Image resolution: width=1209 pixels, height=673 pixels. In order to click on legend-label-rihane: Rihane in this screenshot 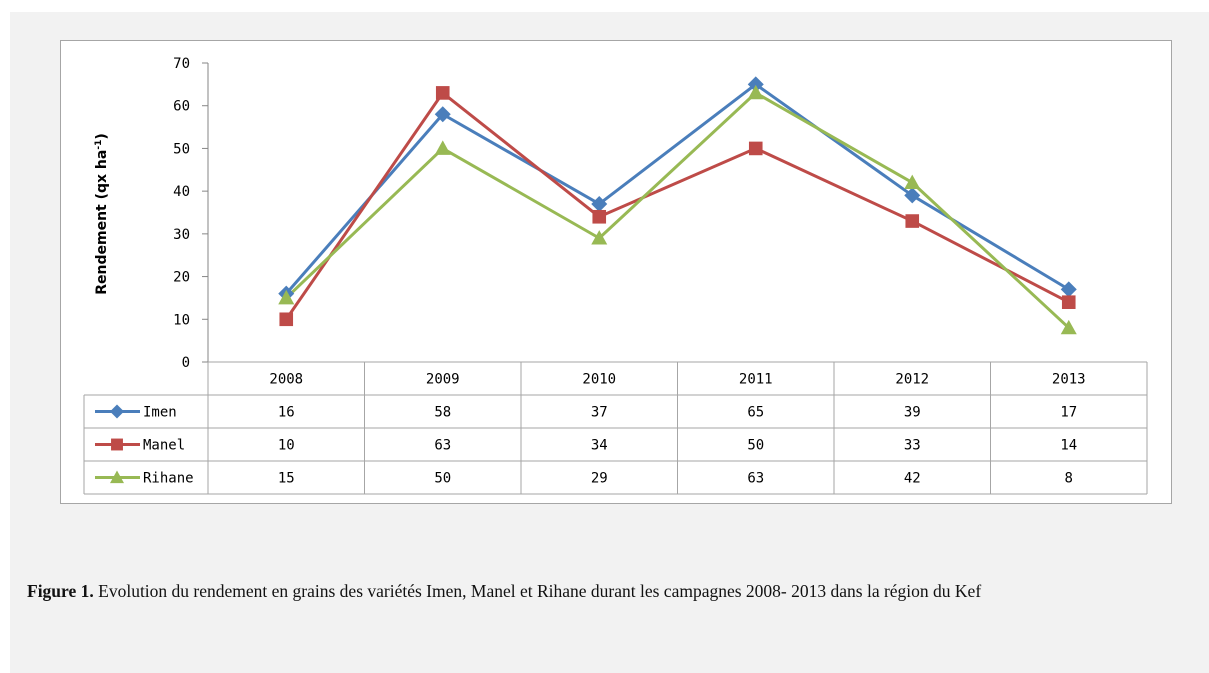, I will do `click(168, 479)`.